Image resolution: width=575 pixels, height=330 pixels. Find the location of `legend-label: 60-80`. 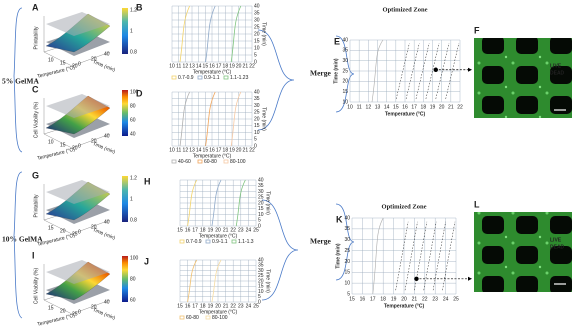

legend-label: 60-80 is located at coordinates (210, 162).